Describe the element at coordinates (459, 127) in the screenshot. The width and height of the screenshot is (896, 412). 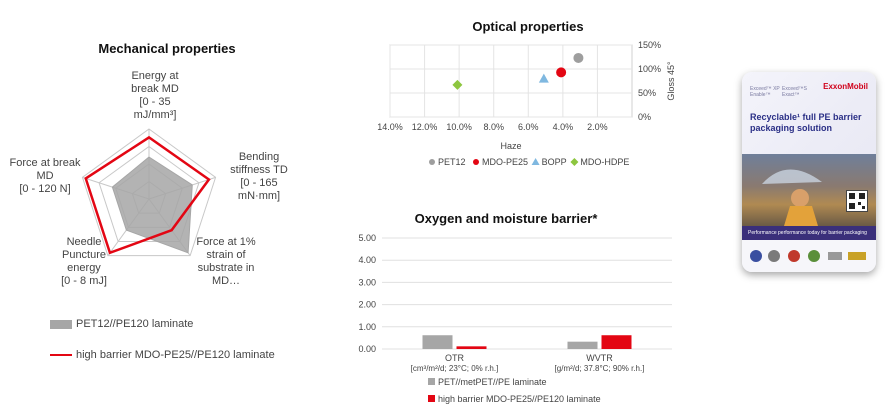
I see `scatter-x-tick: 10.0%` at that location.